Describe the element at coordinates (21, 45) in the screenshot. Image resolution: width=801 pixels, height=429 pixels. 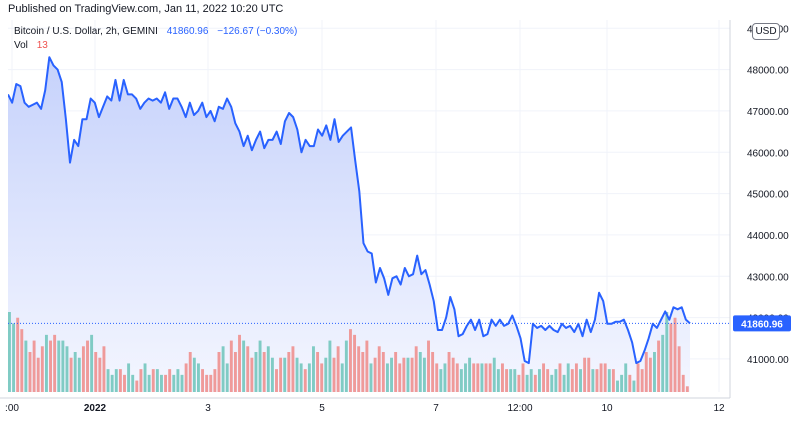
I see `volume-label: Vol` at that location.